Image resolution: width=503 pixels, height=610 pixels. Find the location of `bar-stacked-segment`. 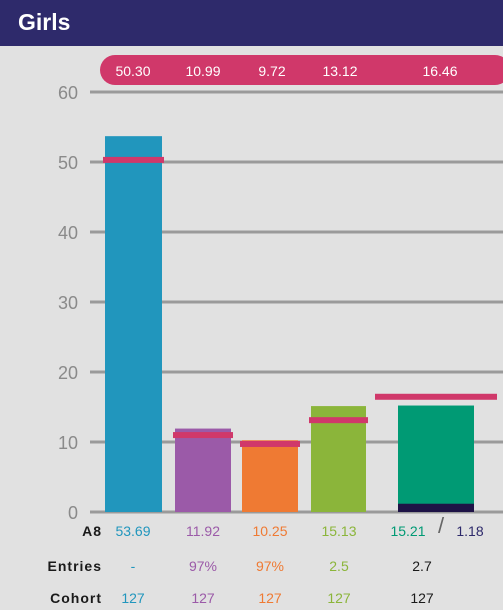

bar-stacked-segment is located at coordinates (436, 507).